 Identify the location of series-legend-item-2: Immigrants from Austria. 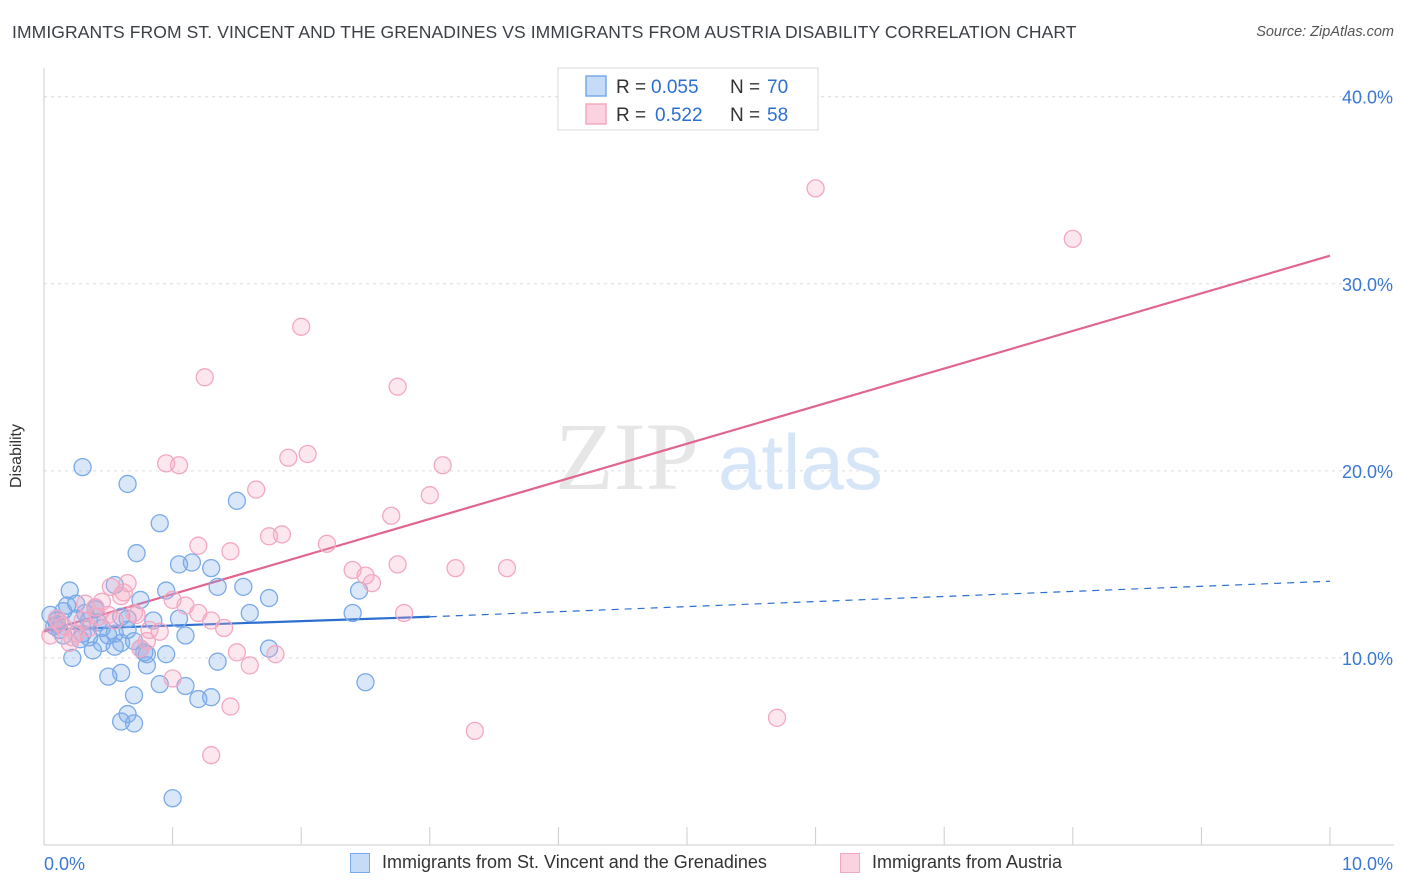
(951, 862).